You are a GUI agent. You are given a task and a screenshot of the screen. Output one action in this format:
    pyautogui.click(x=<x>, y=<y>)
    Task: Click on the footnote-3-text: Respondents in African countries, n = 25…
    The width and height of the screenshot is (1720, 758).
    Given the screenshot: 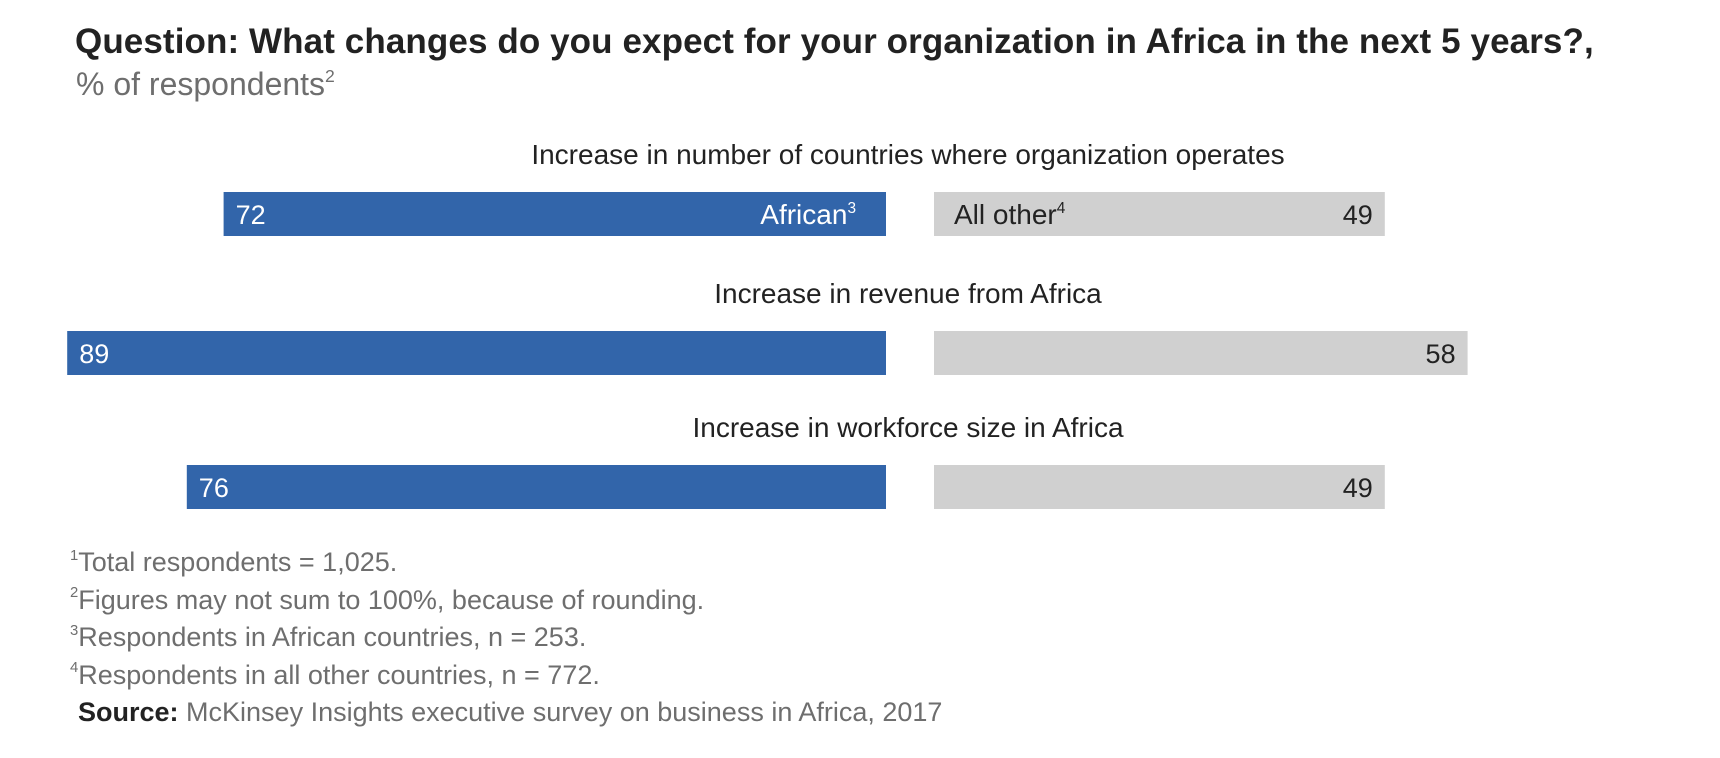 What is the action you would take?
    pyautogui.click(x=332, y=637)
    